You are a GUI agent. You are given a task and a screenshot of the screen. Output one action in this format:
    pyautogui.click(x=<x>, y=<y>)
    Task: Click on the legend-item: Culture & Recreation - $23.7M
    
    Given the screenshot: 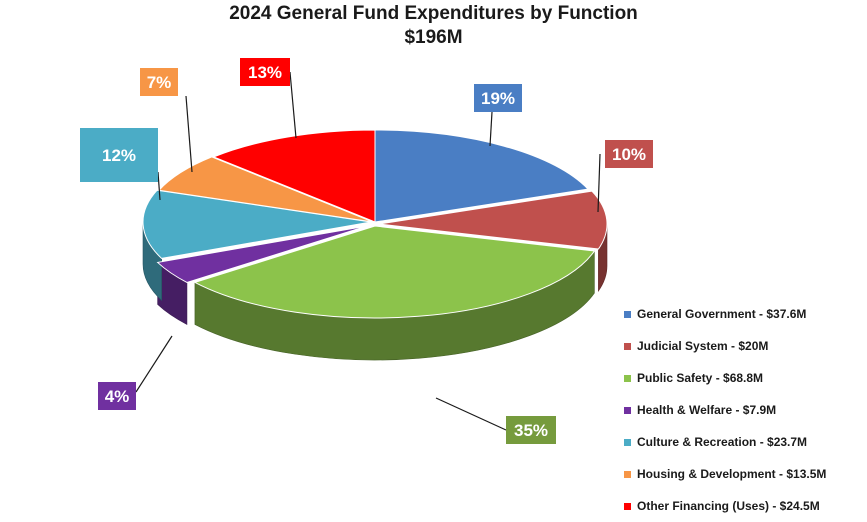 What is the action you would take?
    pyautogui.click(x=725, y=442)
    